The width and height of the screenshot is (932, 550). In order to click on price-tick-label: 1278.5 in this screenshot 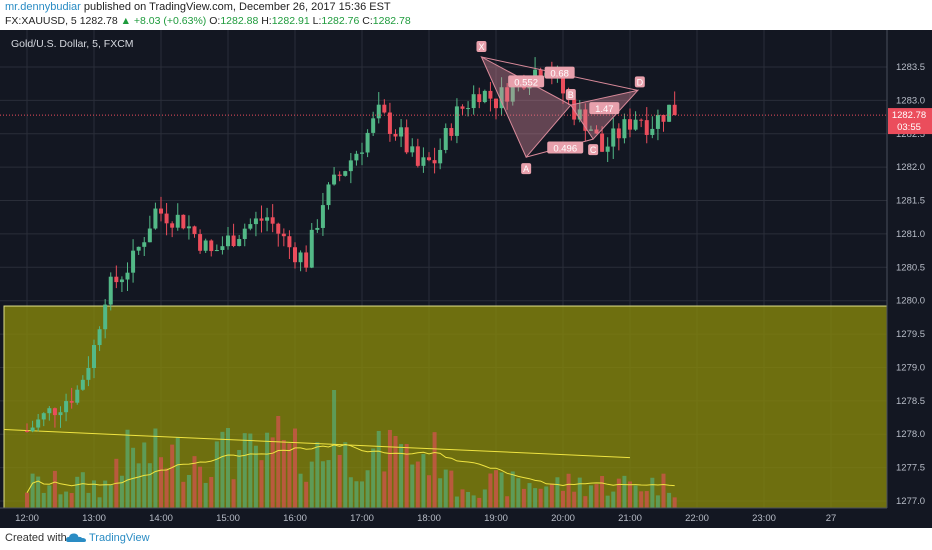, I will do `click(910, 401)`.